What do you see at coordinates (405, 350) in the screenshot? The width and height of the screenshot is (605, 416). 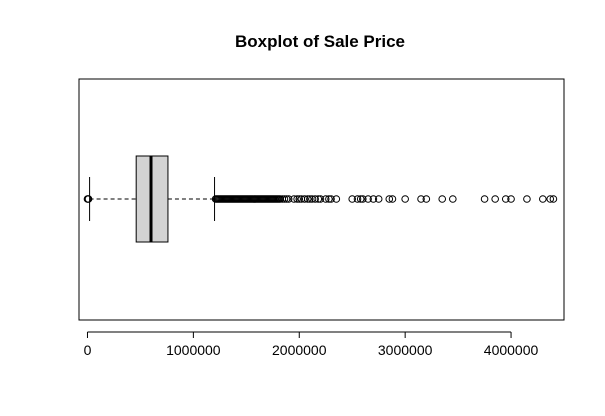 I see `x-tick-label: 3000000` at bounding box center [405, 350].